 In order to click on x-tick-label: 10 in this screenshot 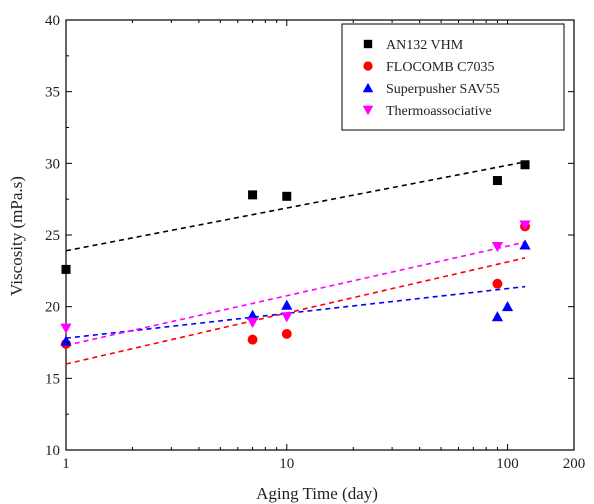, I will do `click(286, 464)`.